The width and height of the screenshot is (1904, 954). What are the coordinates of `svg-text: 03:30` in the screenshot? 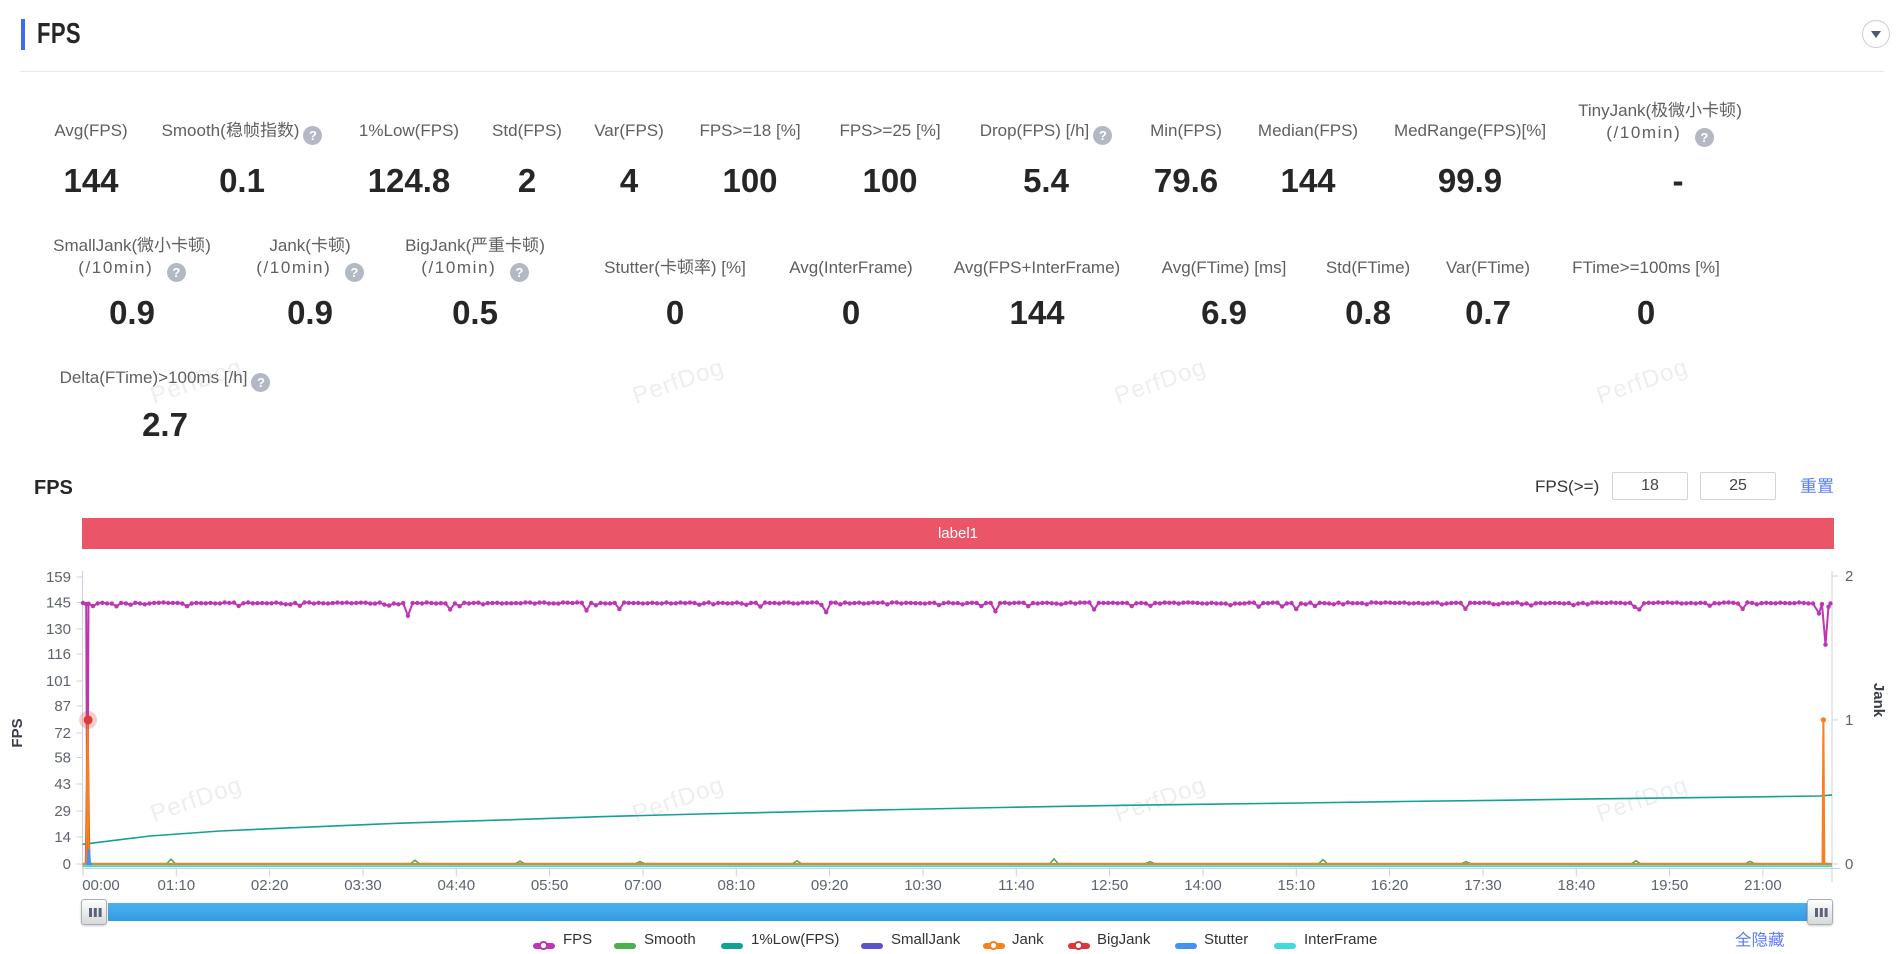 It's located at (363, 885).